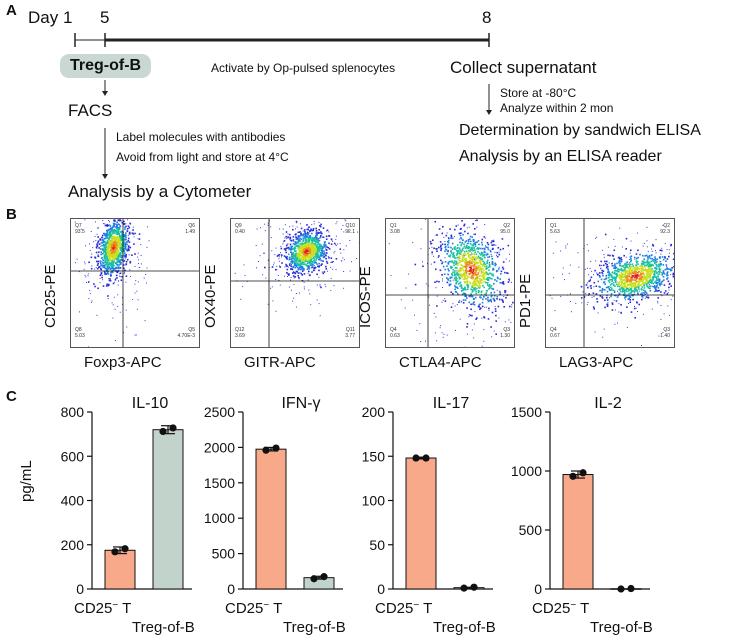  Describe the element at coordinates (596, 362) in the screenshot. I see `flow-x-axis-label: LAG3-APC` at that location.